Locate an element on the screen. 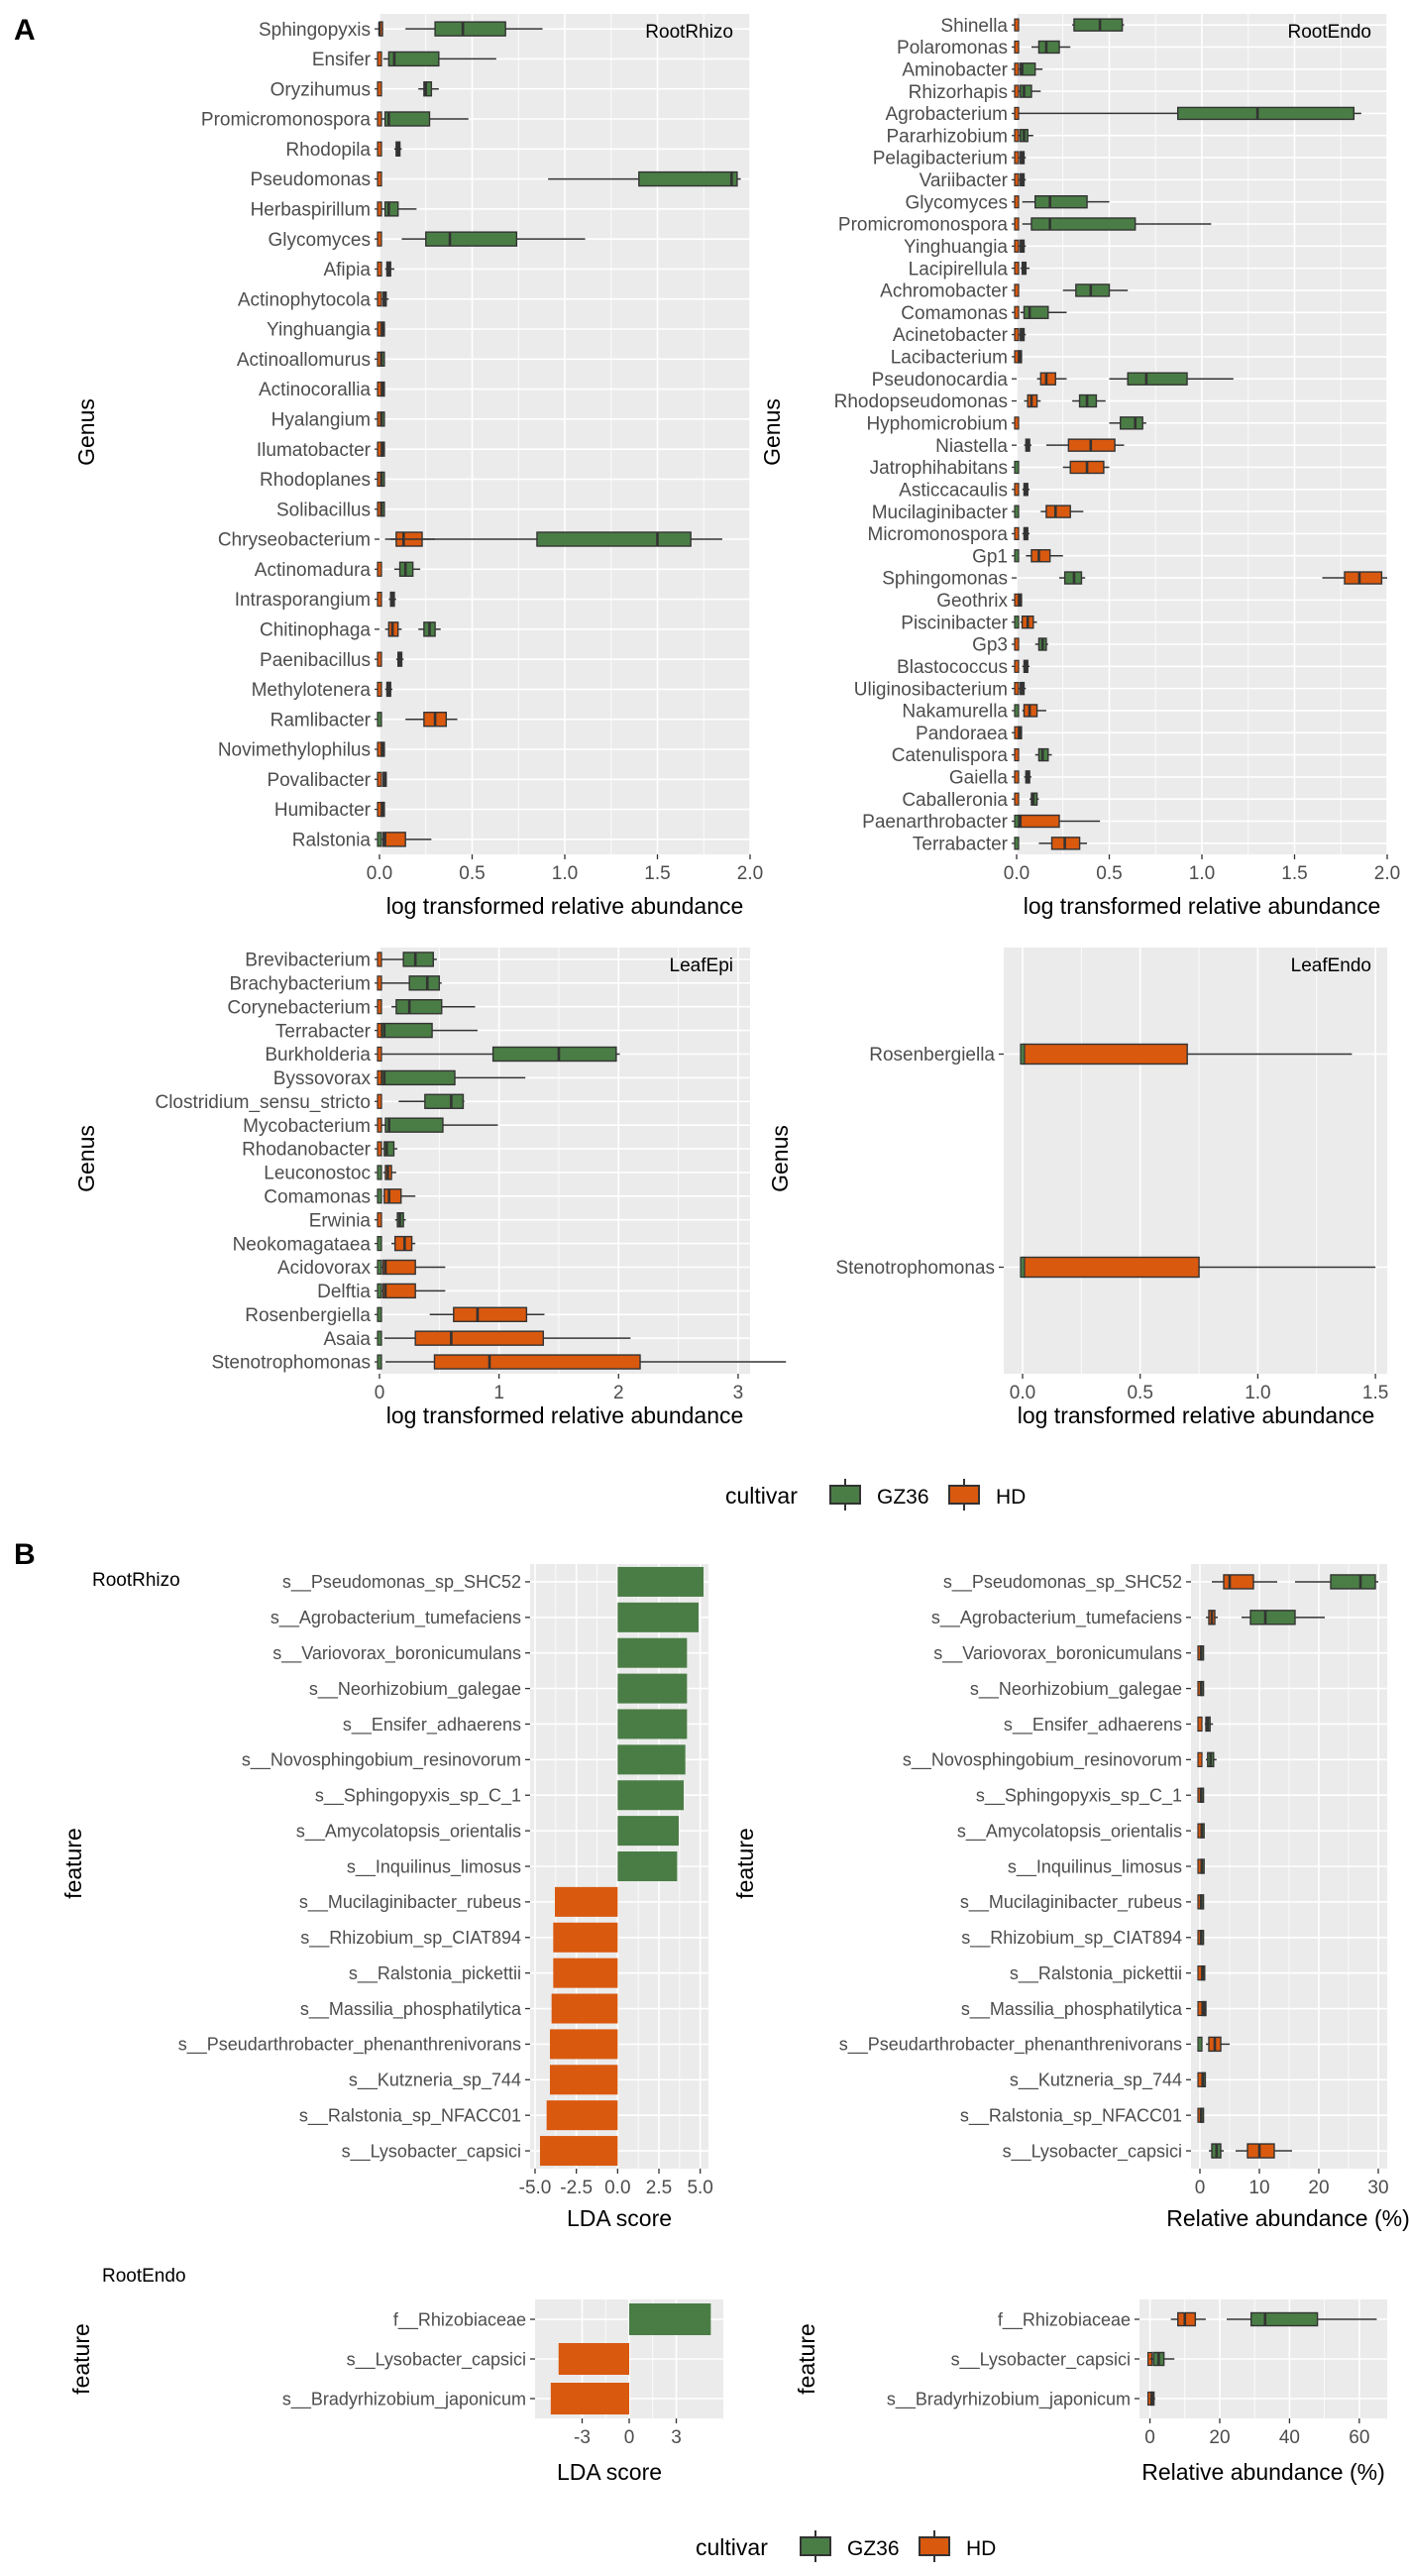  box-gz36-s-amycolatopsis-orientalis is located at coordinates (1202, 1831).